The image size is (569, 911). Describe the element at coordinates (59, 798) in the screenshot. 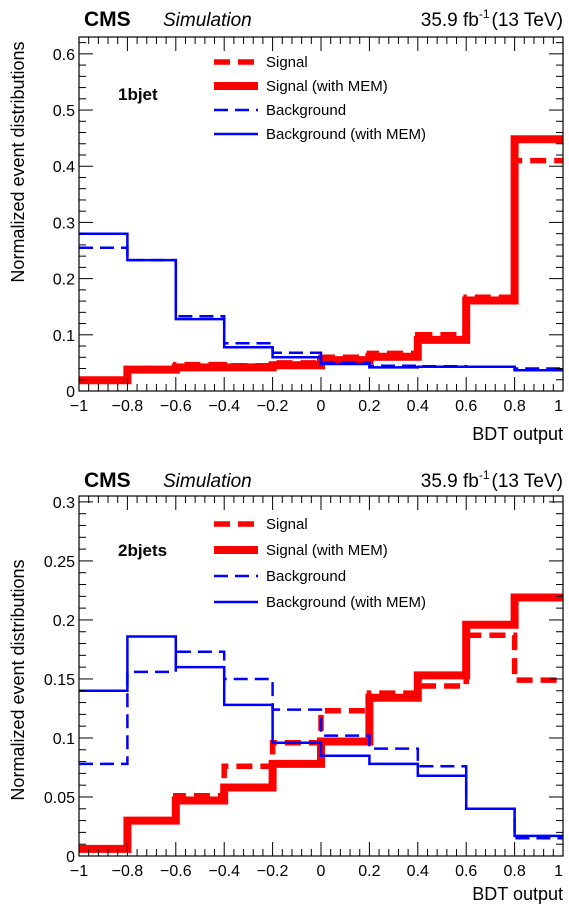

I see `y-tick-label: 0.05` at that location.